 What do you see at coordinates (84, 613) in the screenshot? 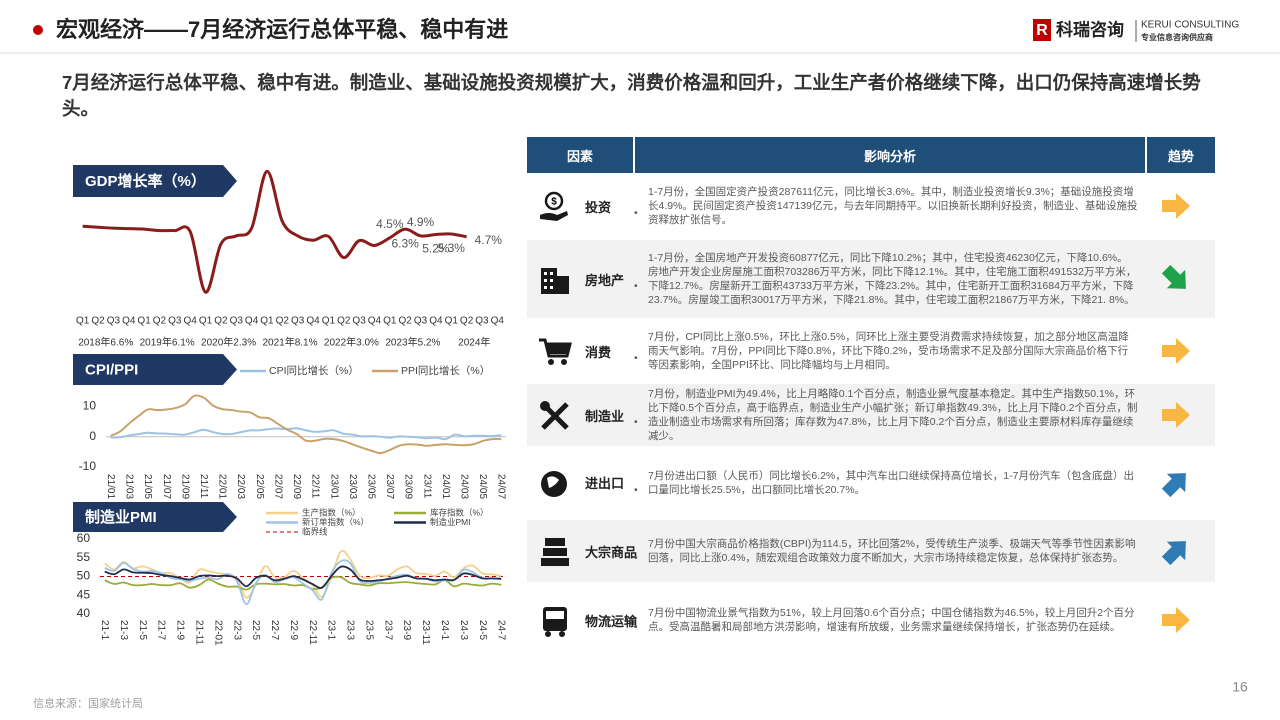
I see `y-tick-label: 40` at bounding box center [84, 613].